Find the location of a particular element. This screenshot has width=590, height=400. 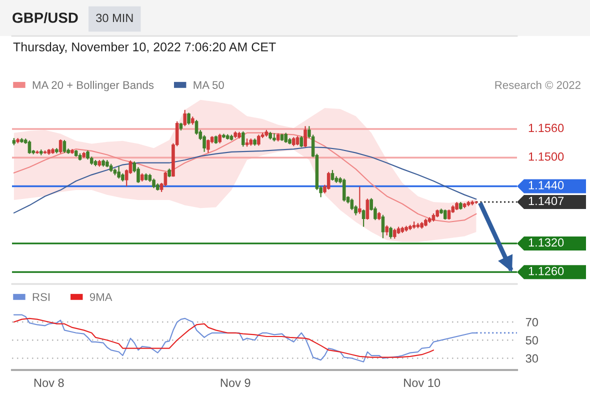

chart-title: GBP/USD is located at coordinates (45, 18).